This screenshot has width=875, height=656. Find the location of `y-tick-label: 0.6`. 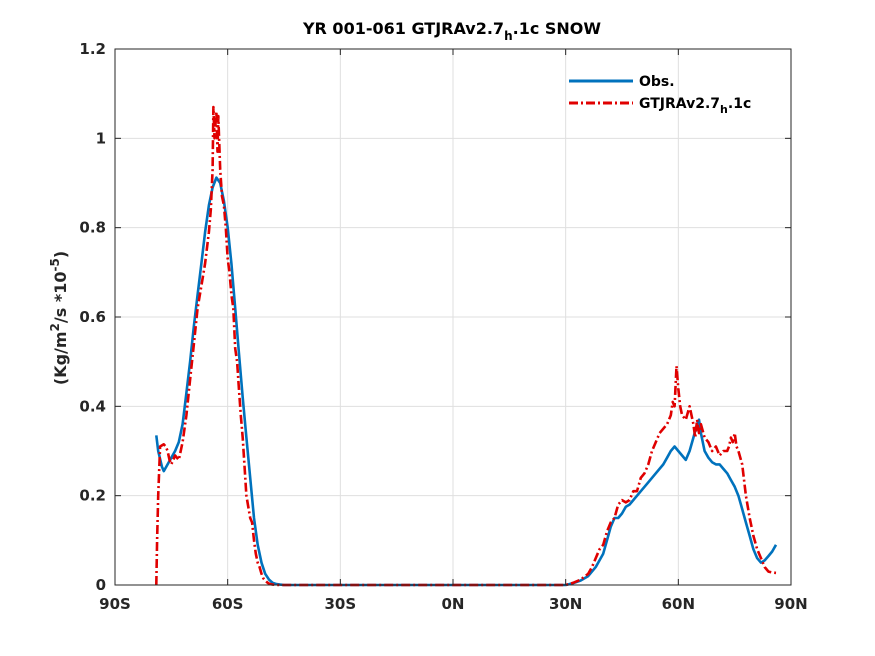

y-tick-label: 0.6 is located at coordinates (92, 317).